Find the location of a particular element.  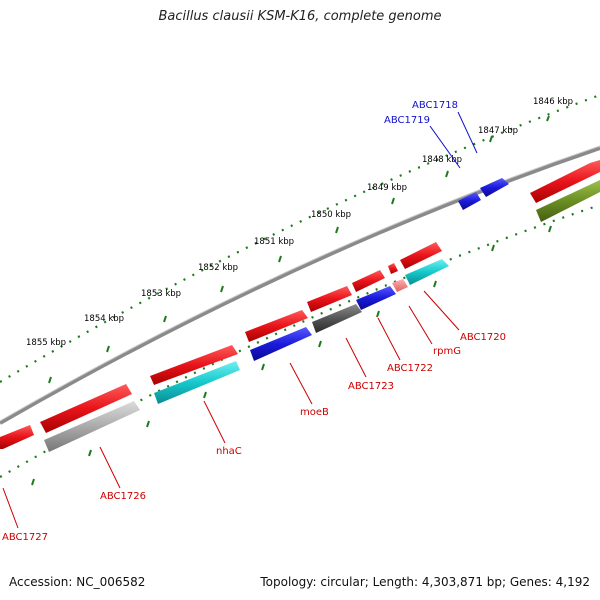

leader-rpmg is located at coordinates (420, 325).